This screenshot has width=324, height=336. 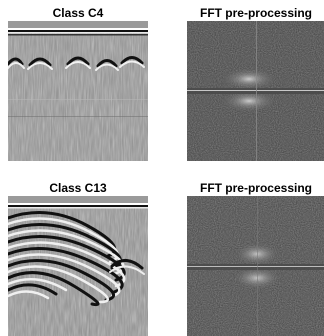 I want to click on title-fft-c13: FFT pre-processing, so click(x=255, y=188).